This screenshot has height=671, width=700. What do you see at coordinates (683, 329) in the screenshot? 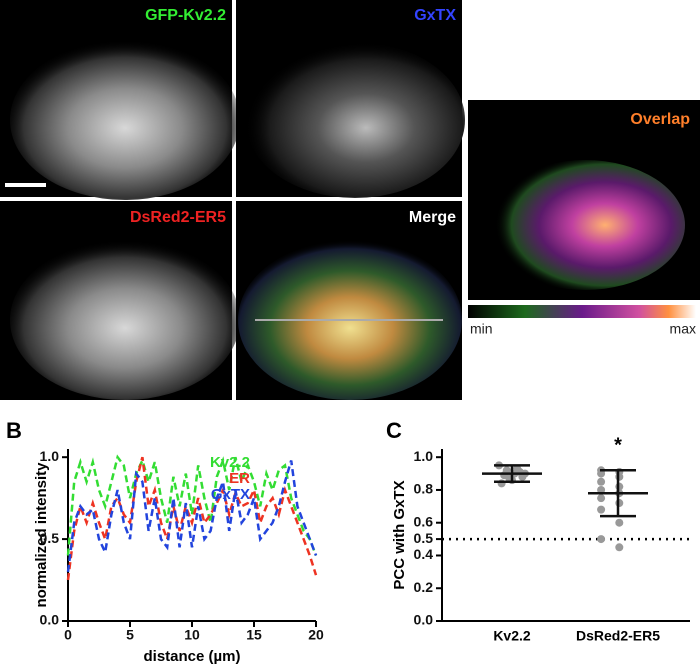
I see `colorbar-max: max` at bounding box center [683, 329].